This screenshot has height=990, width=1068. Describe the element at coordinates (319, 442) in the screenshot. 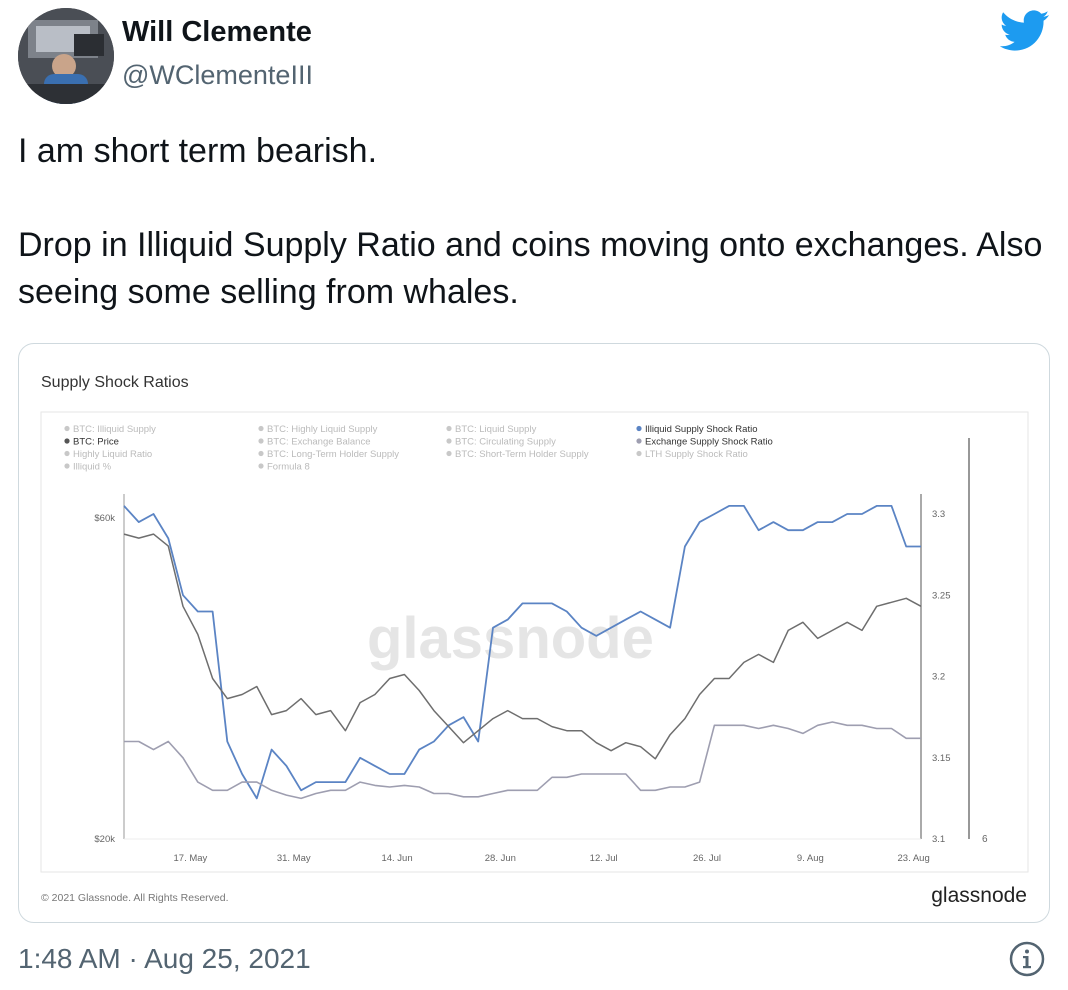

I see `legend-item: BTC: Exchange Balance` at that location.